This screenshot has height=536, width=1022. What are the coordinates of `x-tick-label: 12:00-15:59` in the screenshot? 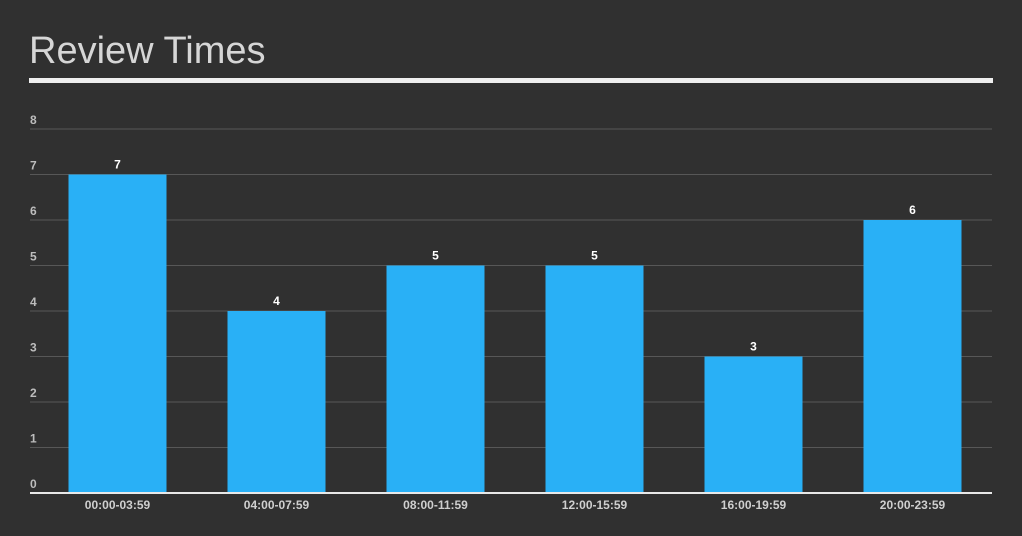 It's located at (595, 505).